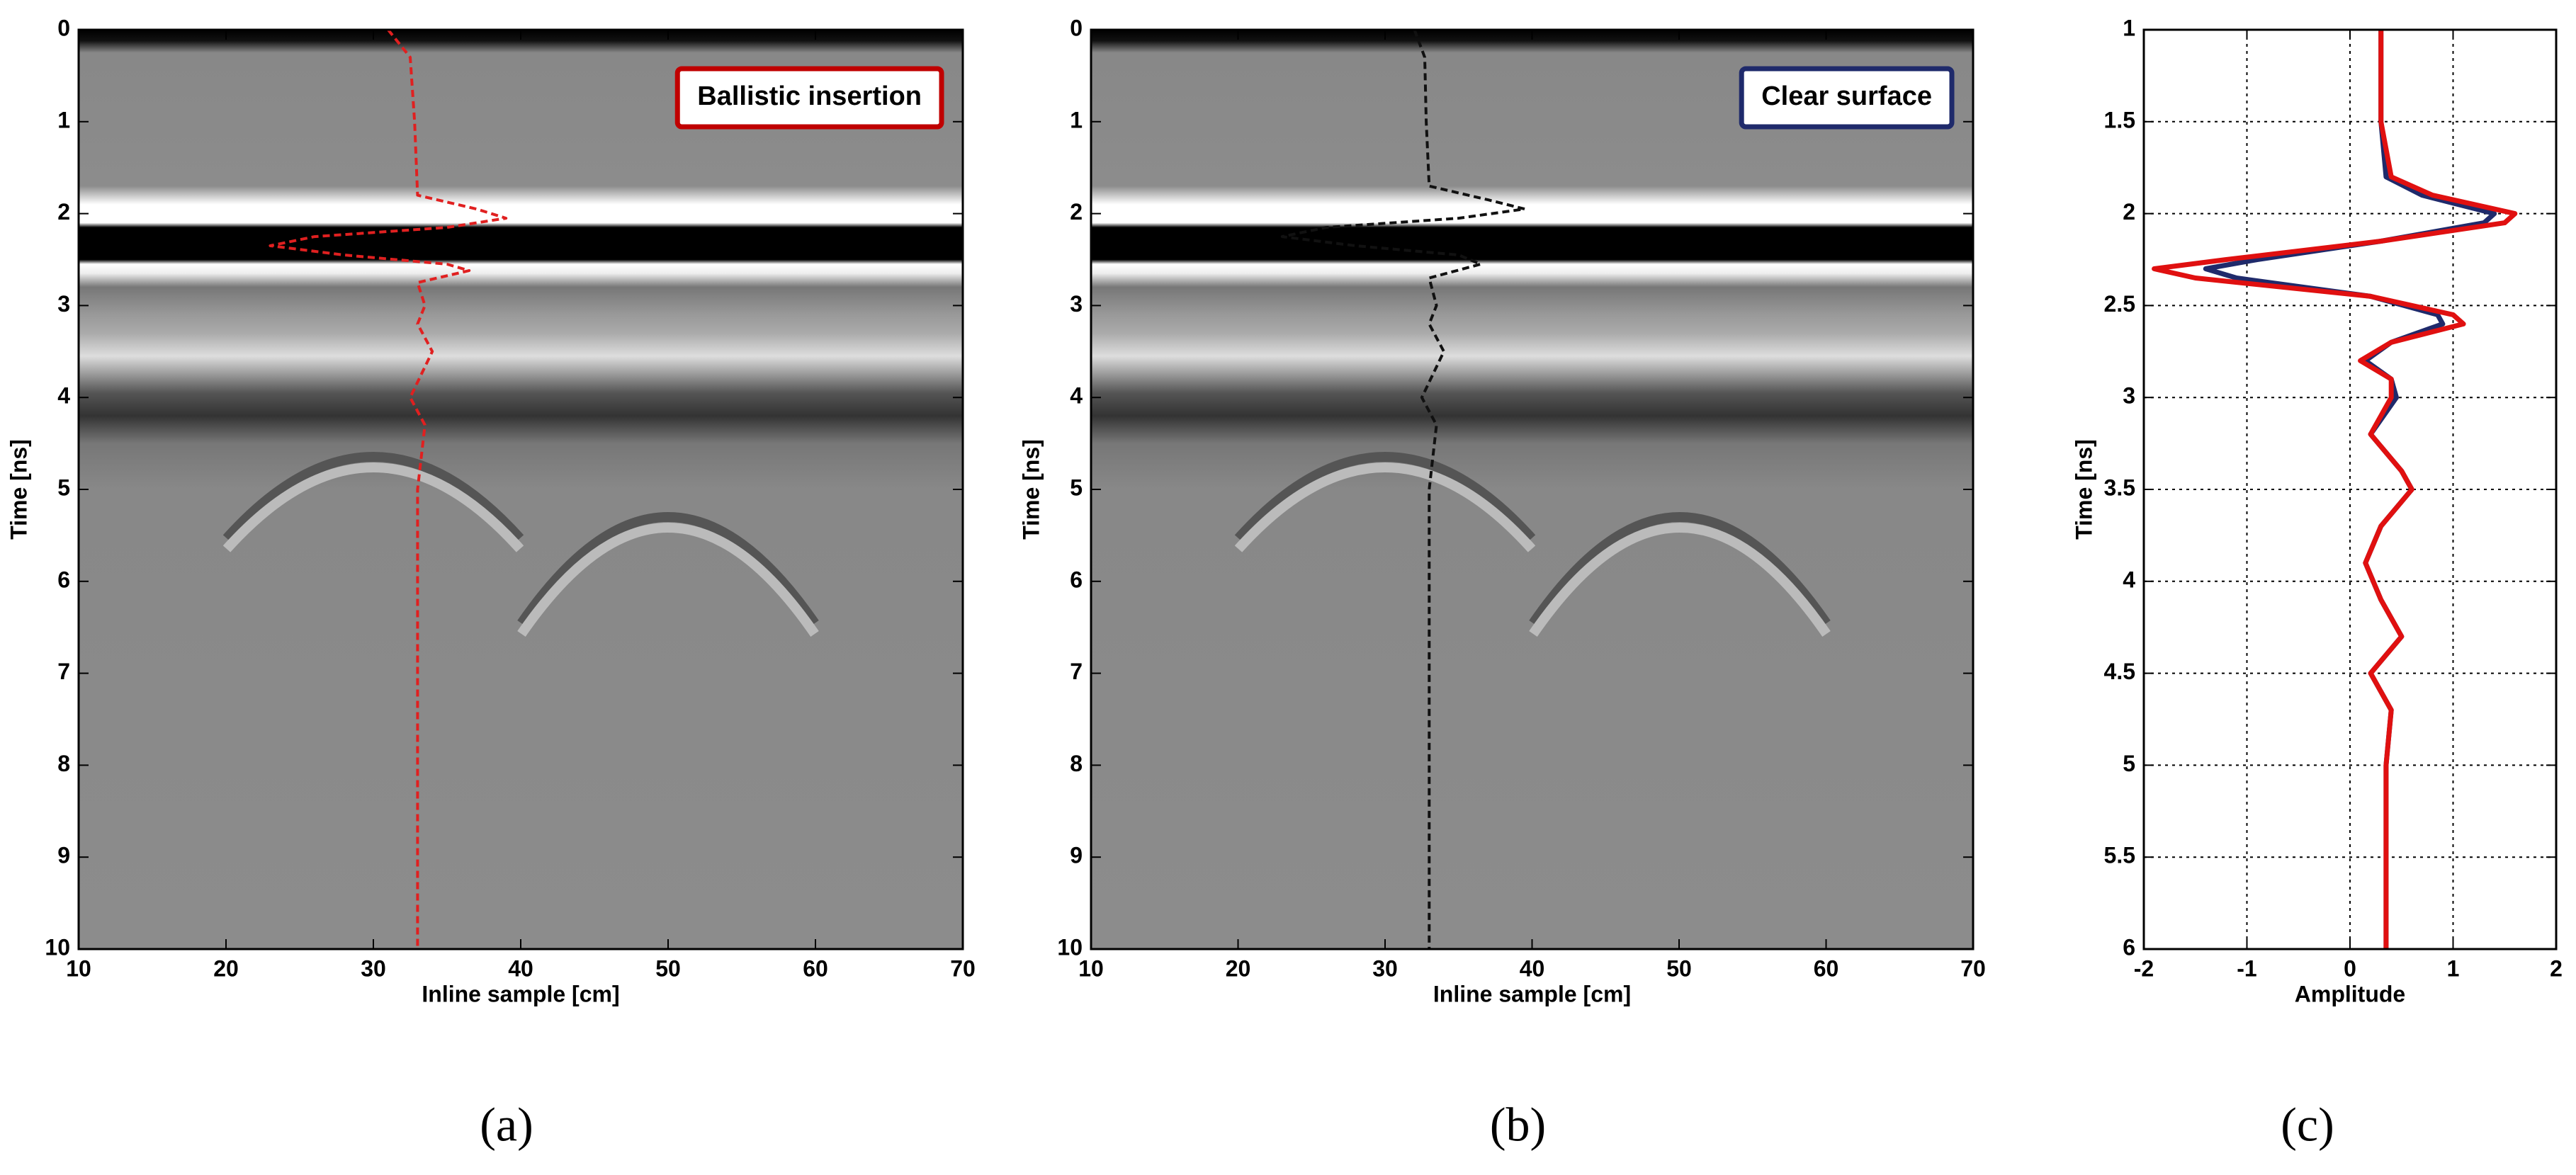 This screenshot has width=2576, height=1175. Describe the element at coordinates (2350, 993) in the screenshot. I see `x-axis-title: Amplitude` at that location.